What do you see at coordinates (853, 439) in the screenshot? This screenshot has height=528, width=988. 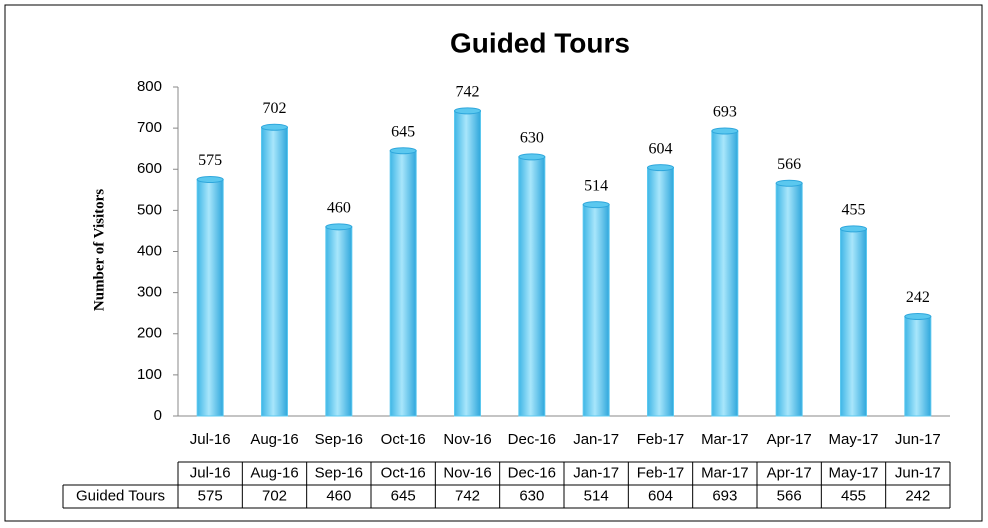 I see `x-tick-label: May-17` at bounding box center [853, 439].